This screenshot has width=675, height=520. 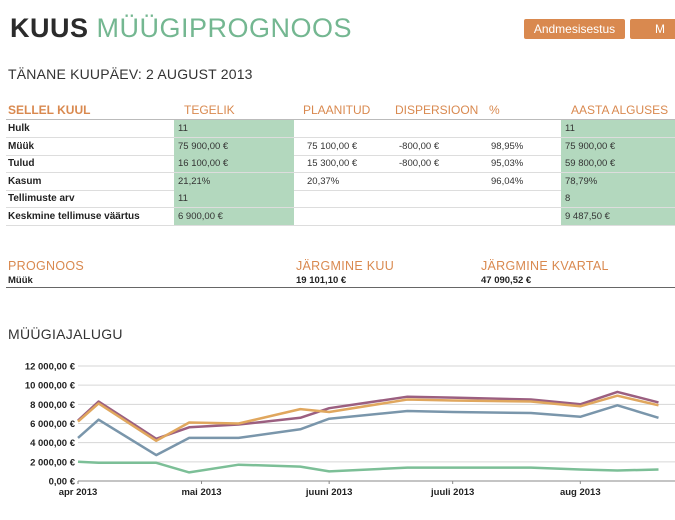 I want to click on y-tick-label: 4 000,00 €, so click(x=53, y=443).